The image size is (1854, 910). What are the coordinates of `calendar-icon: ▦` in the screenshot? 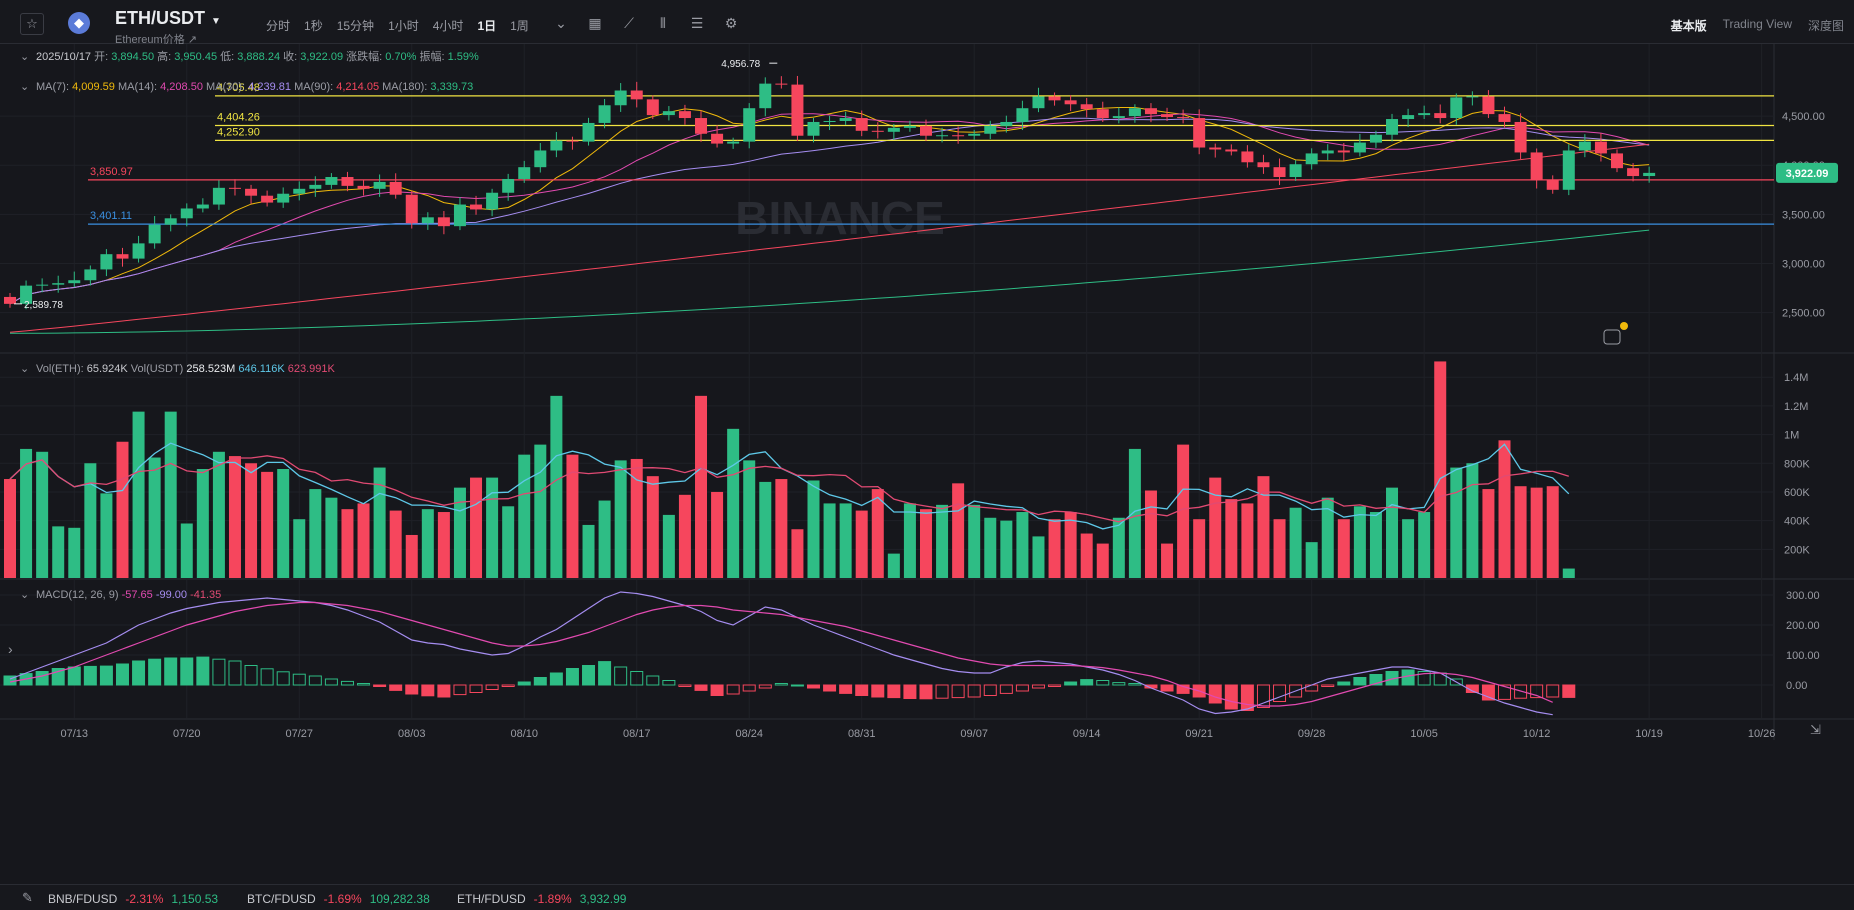 It's located at (595, 23).